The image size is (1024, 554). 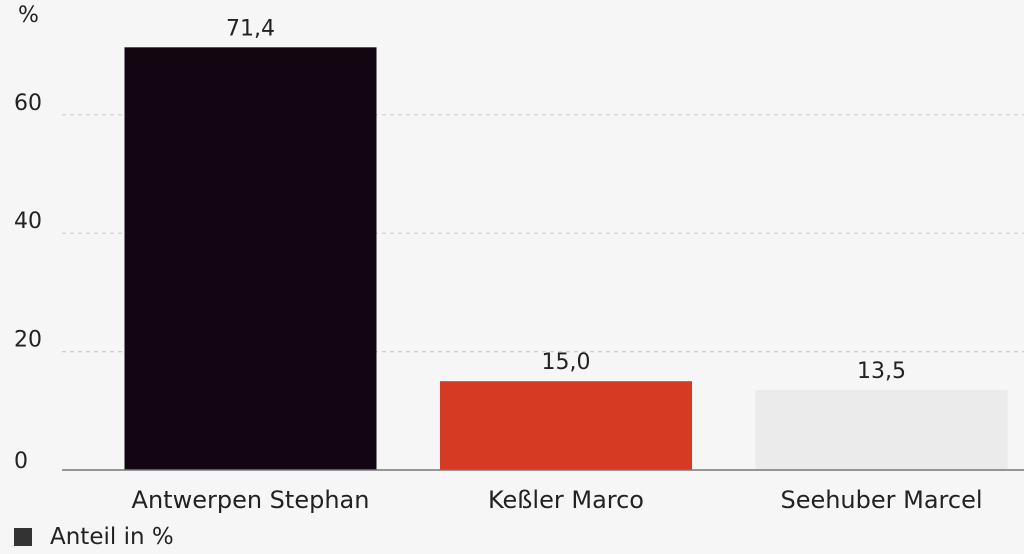 I want to click on y-tick-label-0: 0, so click(x=21, y=461).